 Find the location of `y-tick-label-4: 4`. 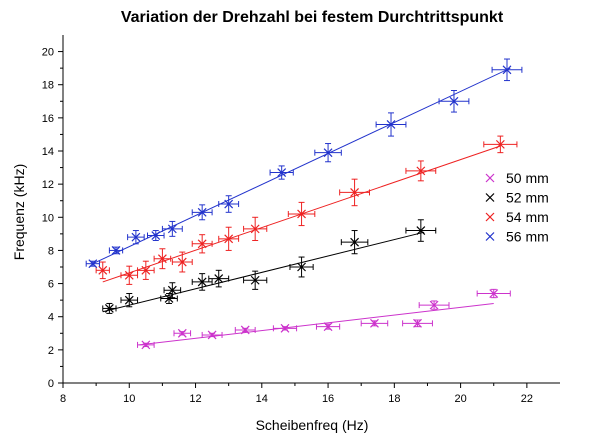

y-tick-label-4: 4 is located at coordinates (51, 318).